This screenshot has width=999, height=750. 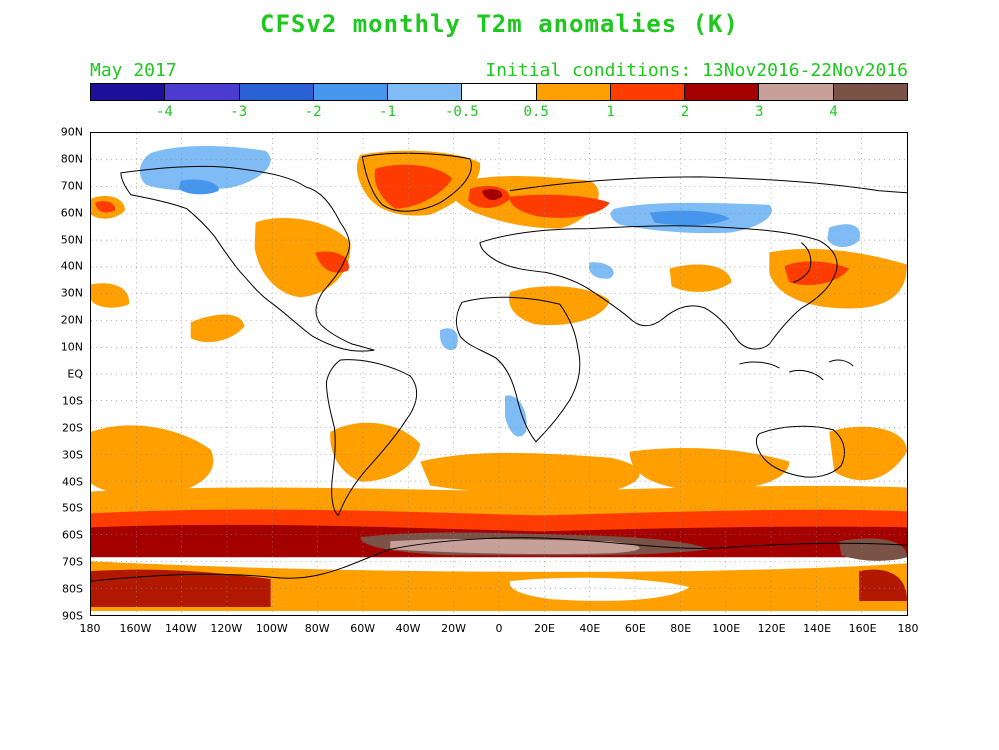 What do you see at coordinates (709, 470) in the screenshot?
I see `warm-anomaly-indian-ocean` at bounding box center [709, 470].